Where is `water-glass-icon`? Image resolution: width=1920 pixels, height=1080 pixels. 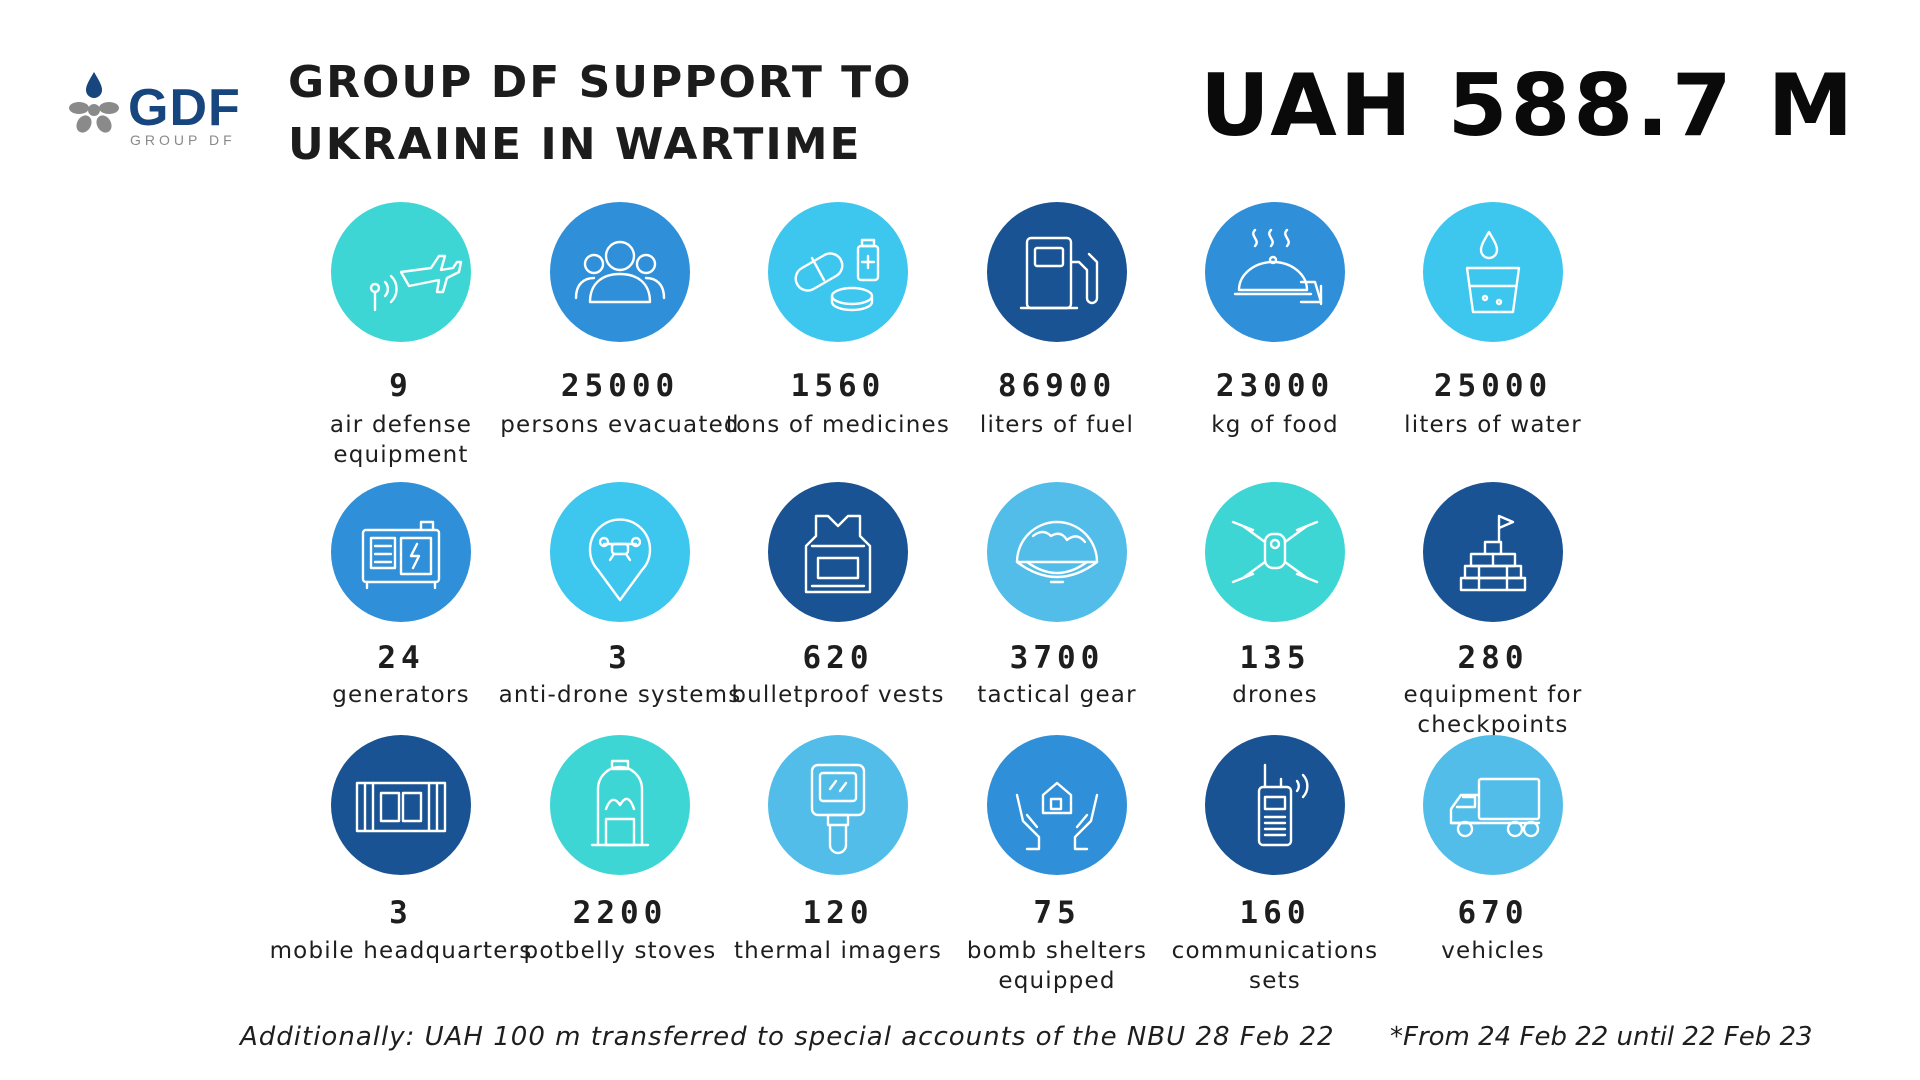
water-glass-icon is located at coordinates (1493, 272).